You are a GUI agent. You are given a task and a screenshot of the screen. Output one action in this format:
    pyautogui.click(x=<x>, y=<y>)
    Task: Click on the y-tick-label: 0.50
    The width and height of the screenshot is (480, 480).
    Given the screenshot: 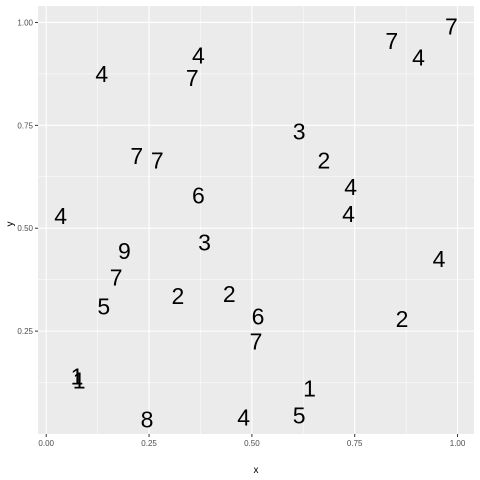 What is the action you would take?
    pyautogui.click(x=25, y=228)
    